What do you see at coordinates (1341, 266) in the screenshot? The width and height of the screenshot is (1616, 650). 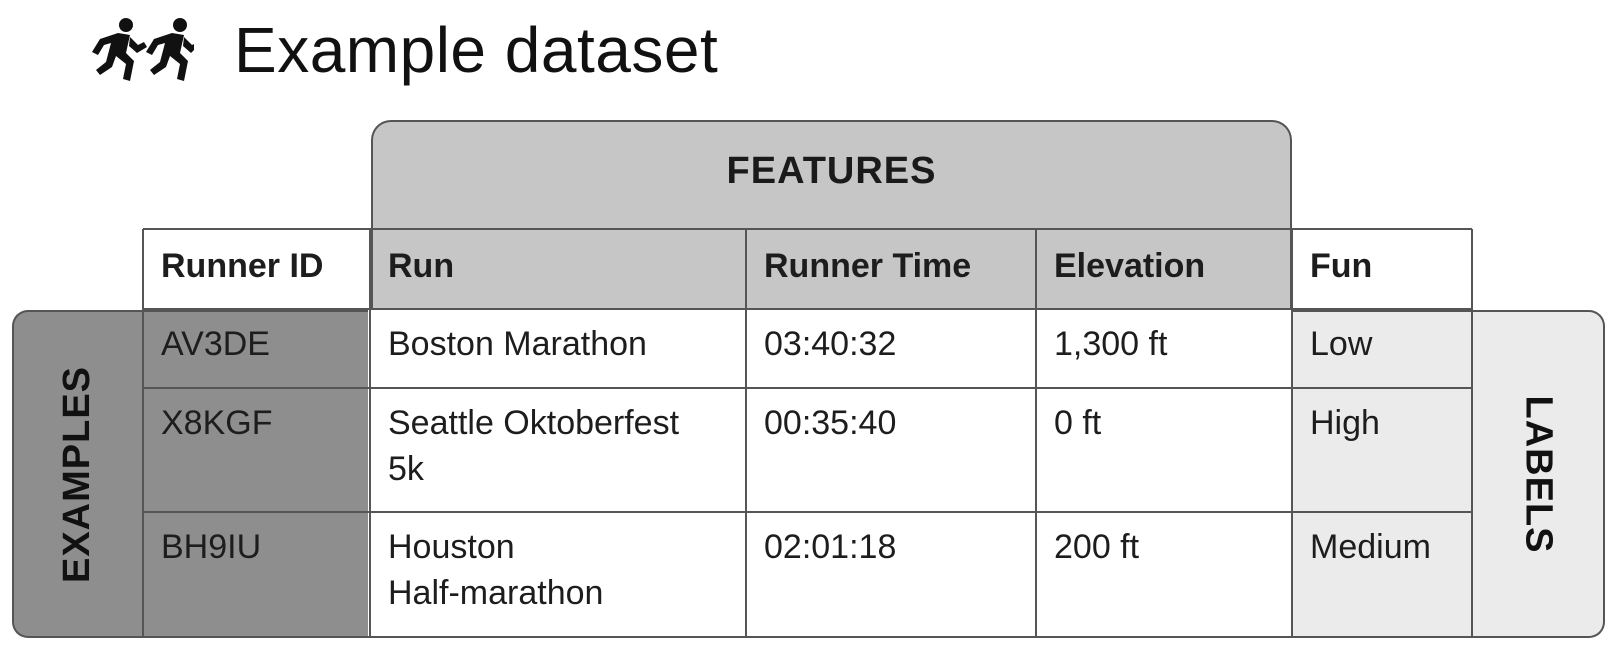 I see `header-fun: Fun` at bounding box center [1341, 266].